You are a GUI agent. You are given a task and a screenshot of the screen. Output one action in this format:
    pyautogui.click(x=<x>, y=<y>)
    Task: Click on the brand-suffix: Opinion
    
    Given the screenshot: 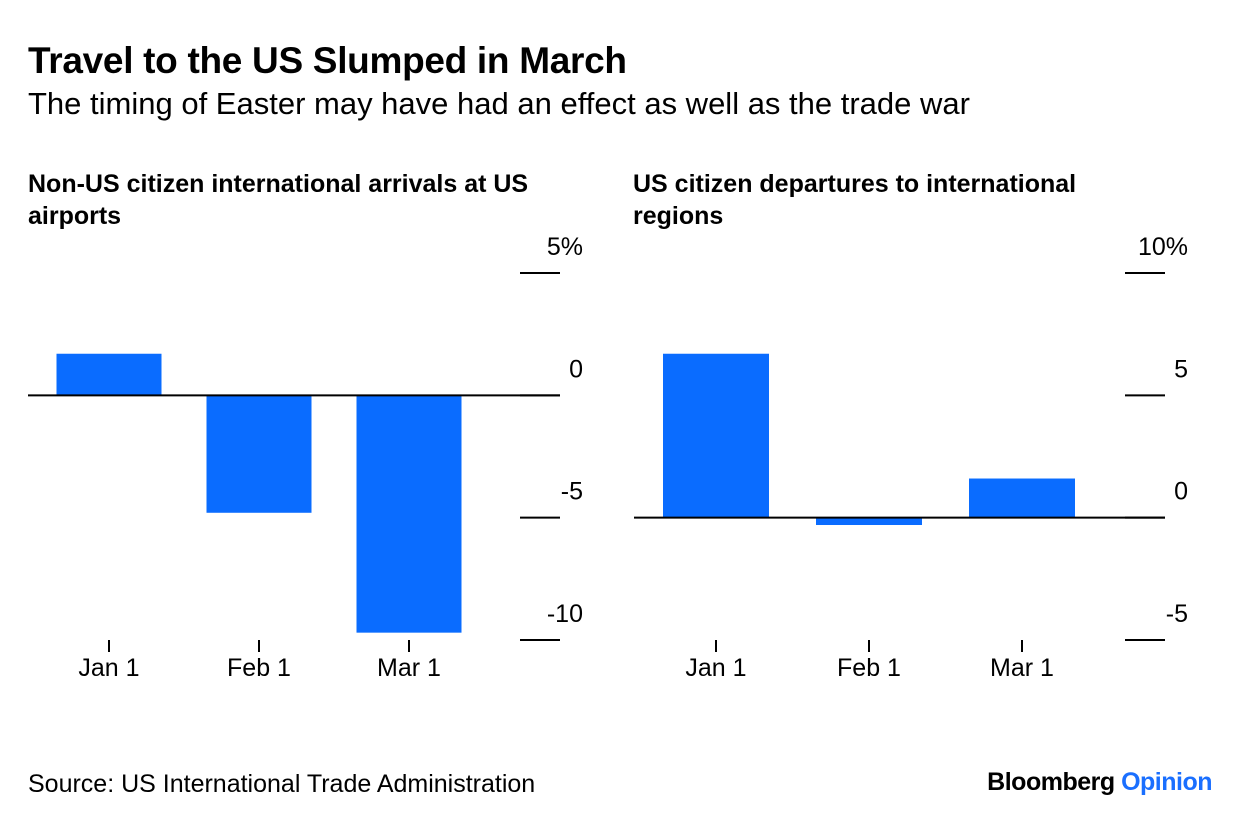 What is the action you would take?
    pyautogui.click(x=1166, y=782)
    